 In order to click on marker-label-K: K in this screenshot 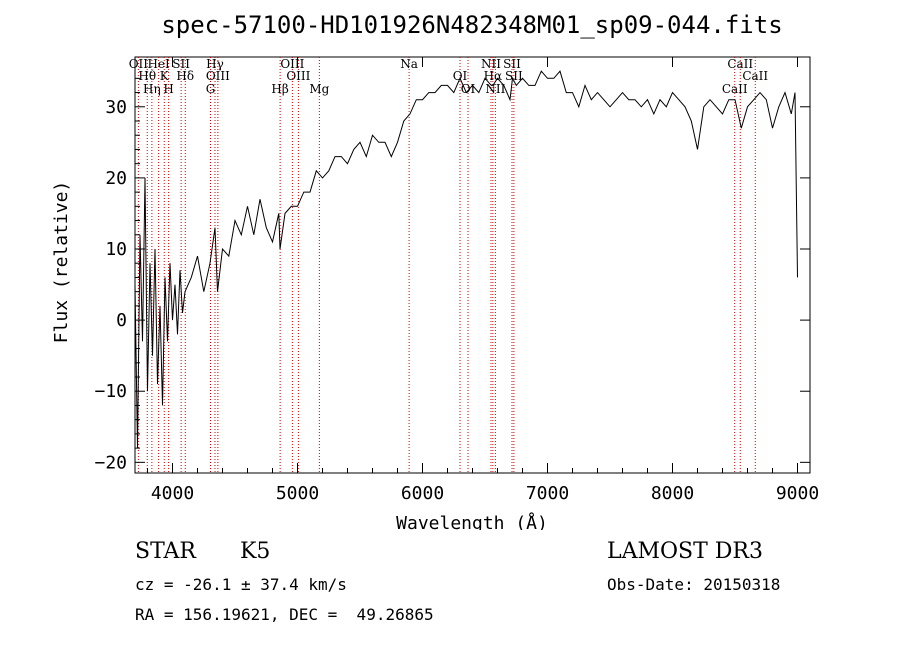, I will do `click(165, 76)`.